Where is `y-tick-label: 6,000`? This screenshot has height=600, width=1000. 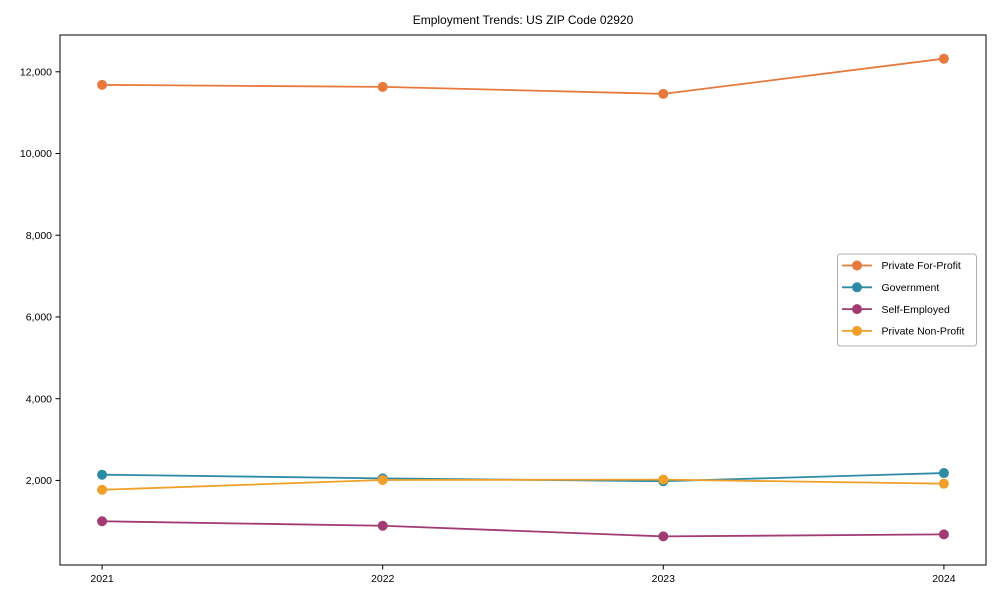 y-tick-label: 6,000 is located at coordinates (39, 318).